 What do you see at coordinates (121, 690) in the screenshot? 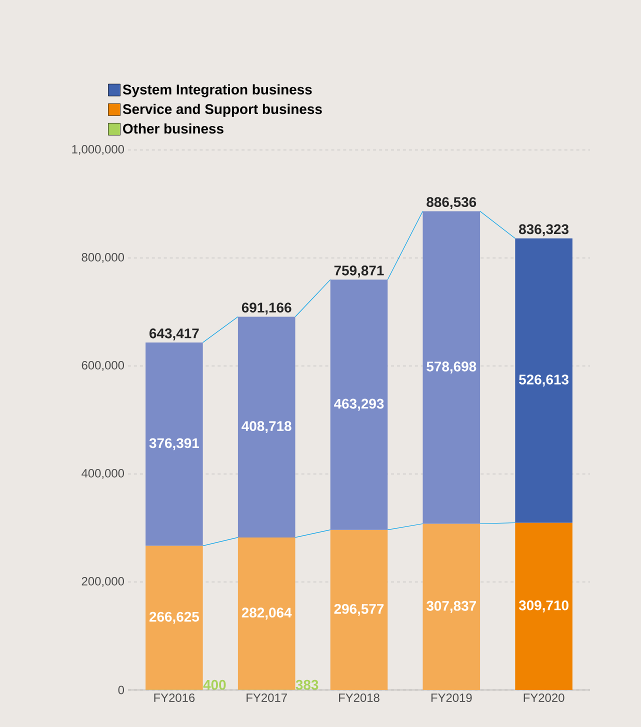
I see `y-tick-label: 0` at bounding box center [121, 690].